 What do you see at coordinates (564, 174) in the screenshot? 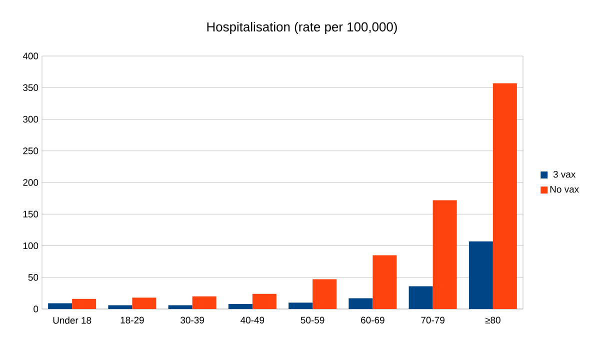
I see `legend-label: 3 vax` at bounding box center [564, 174].